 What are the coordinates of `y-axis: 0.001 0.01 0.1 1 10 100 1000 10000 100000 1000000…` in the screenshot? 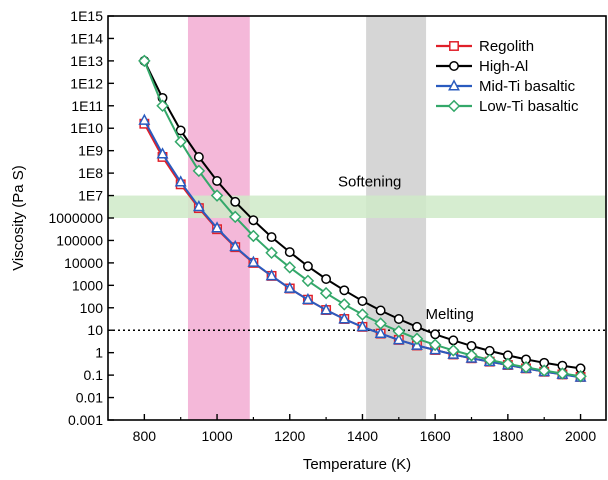 It's located at (81, 218).